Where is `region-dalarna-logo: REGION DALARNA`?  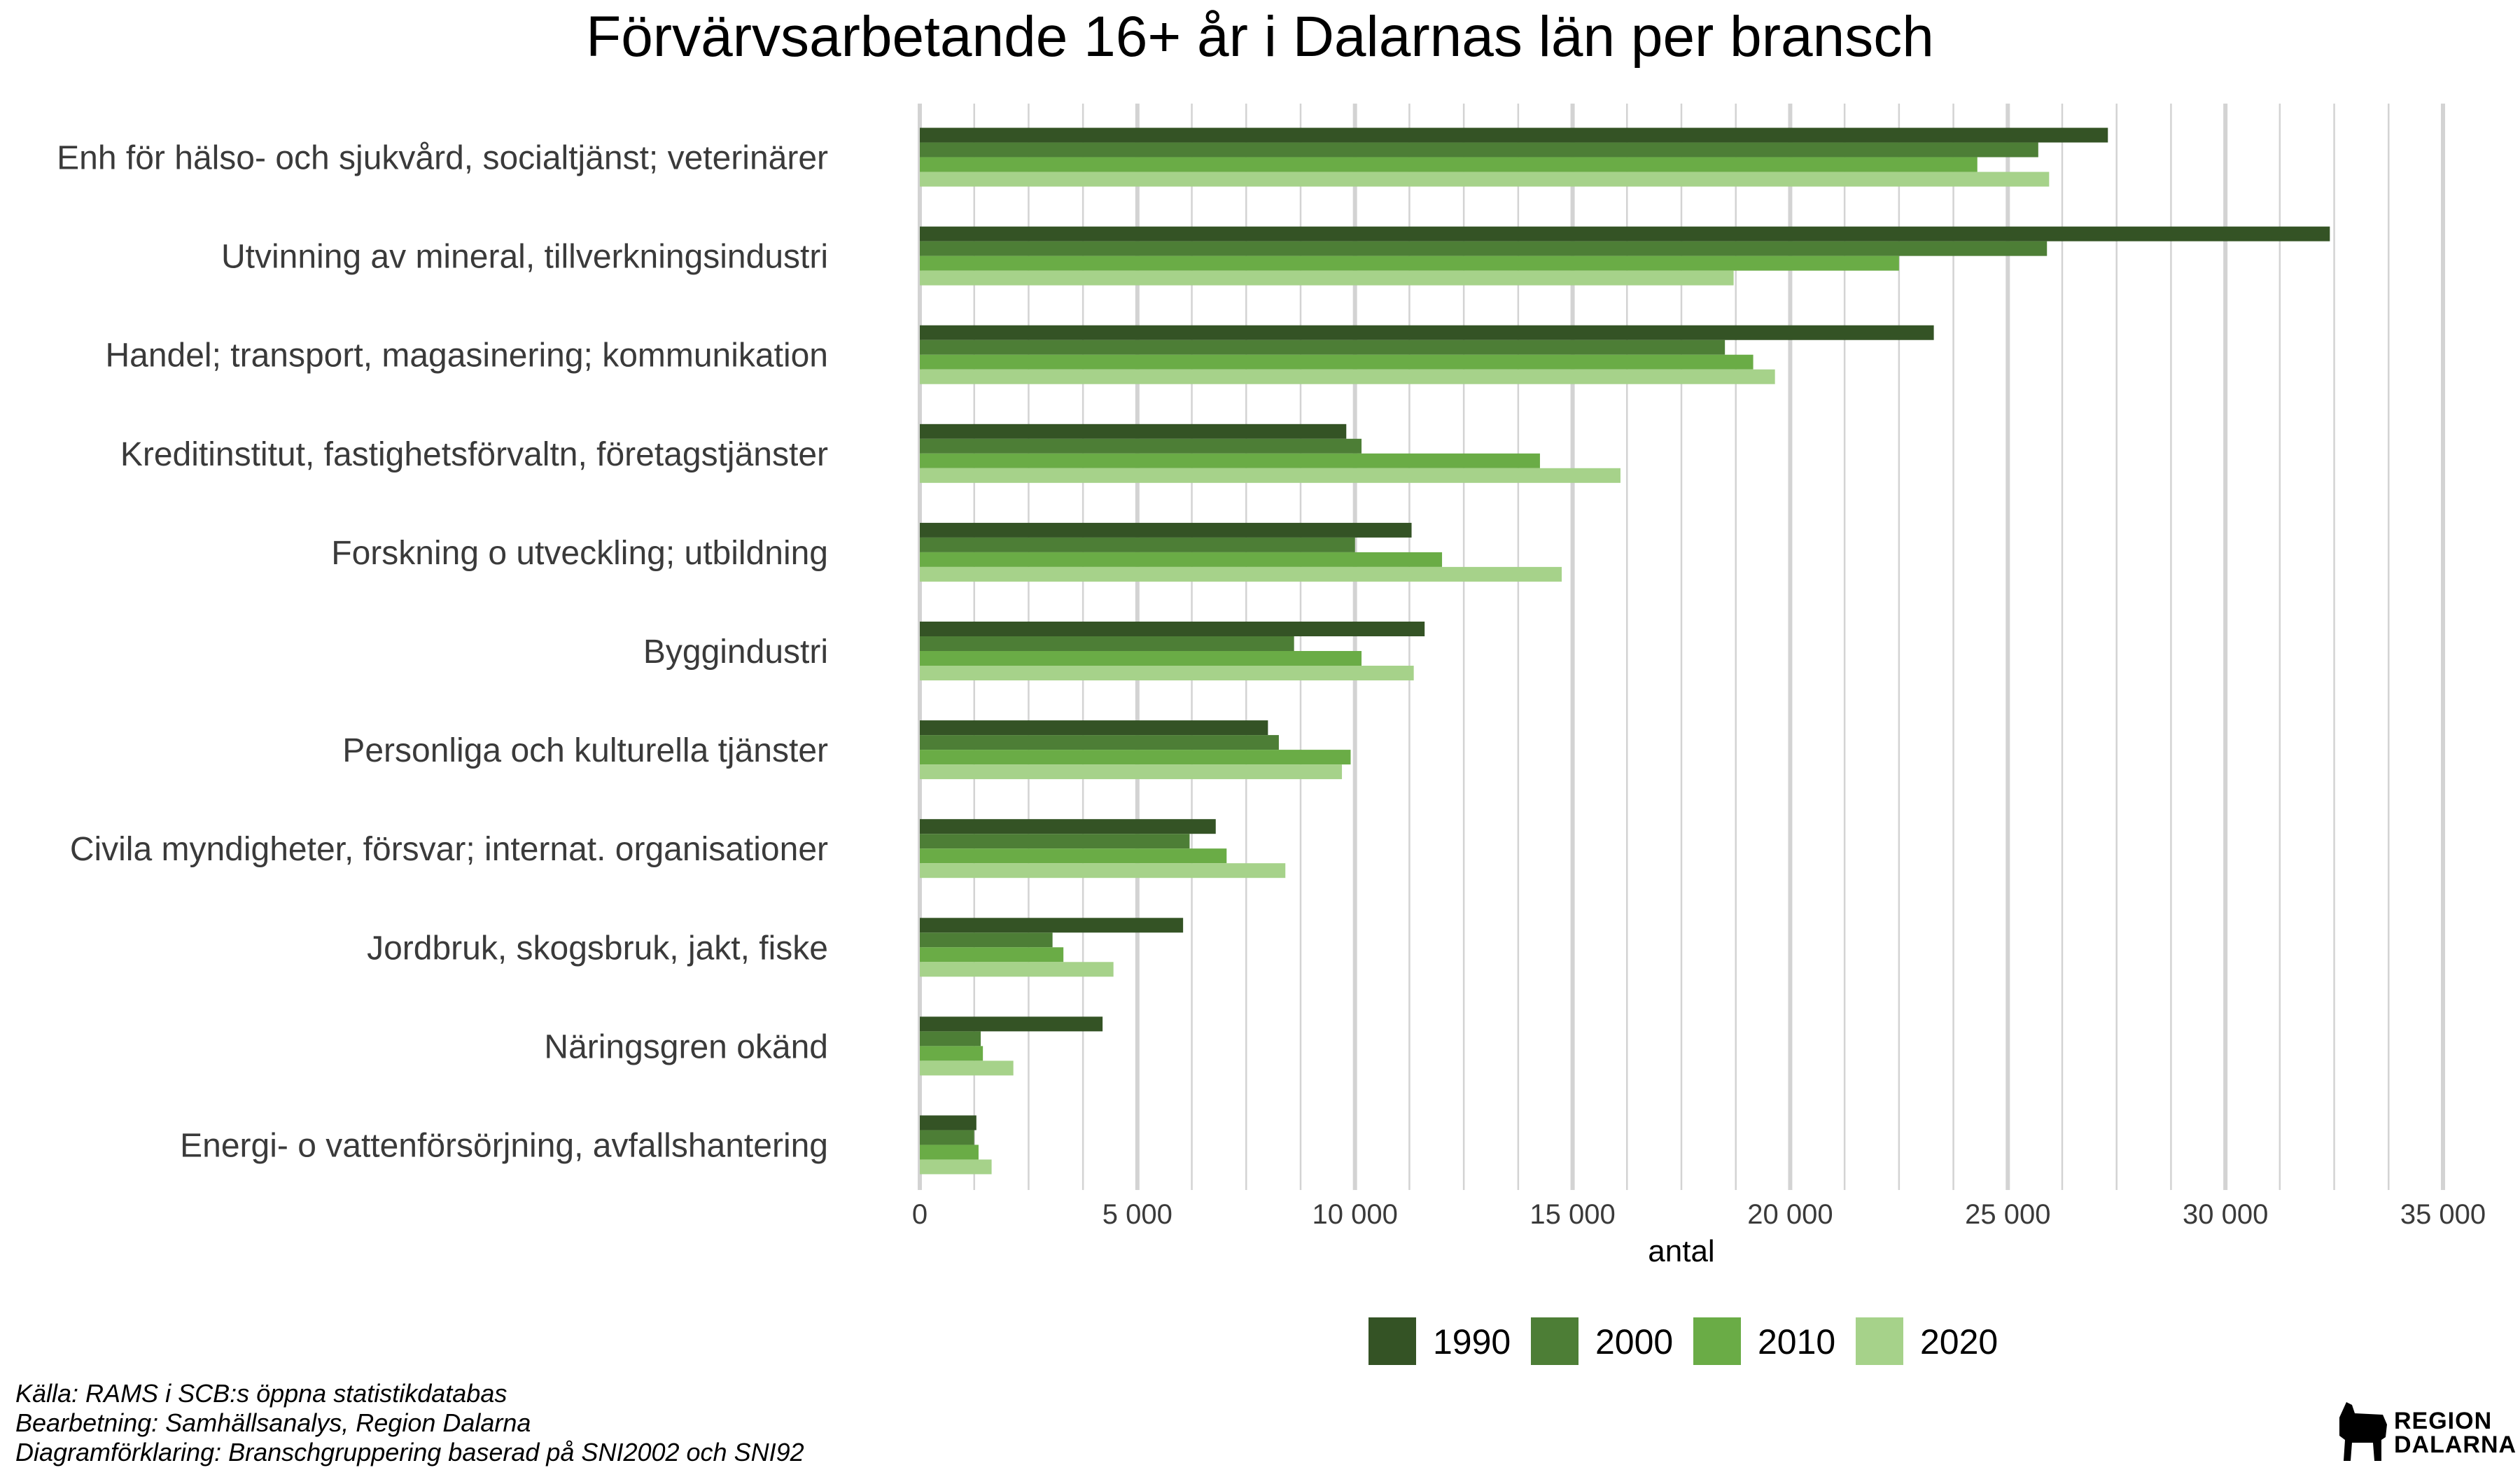
region-dalarna-logo: REGION DALARNA is located at coordinates (2424, 1431).